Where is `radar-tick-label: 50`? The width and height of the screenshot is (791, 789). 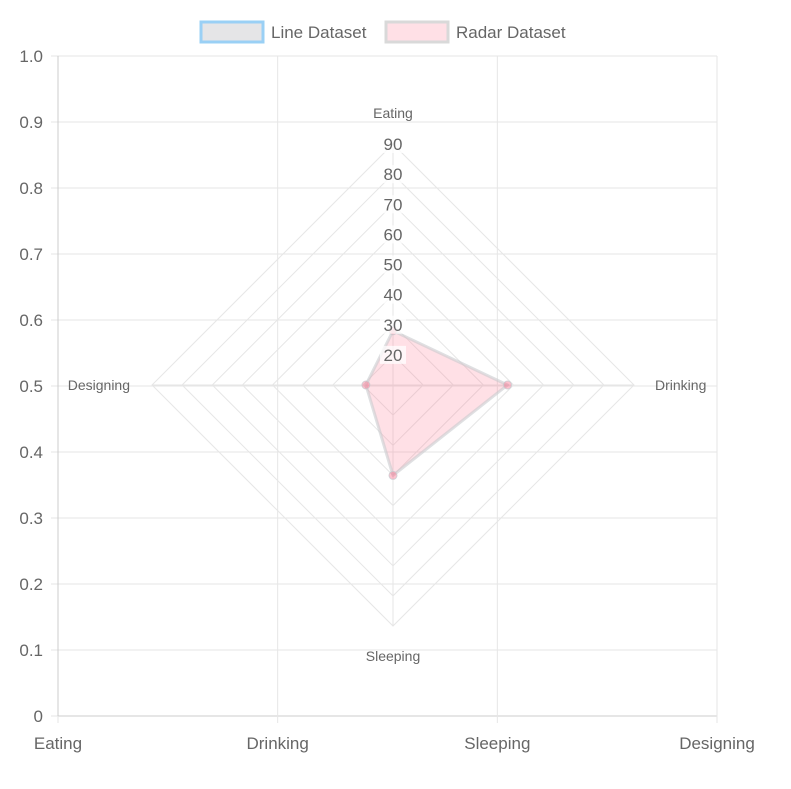 radar-tick-label: 50 is located at coordinates (393, 265).